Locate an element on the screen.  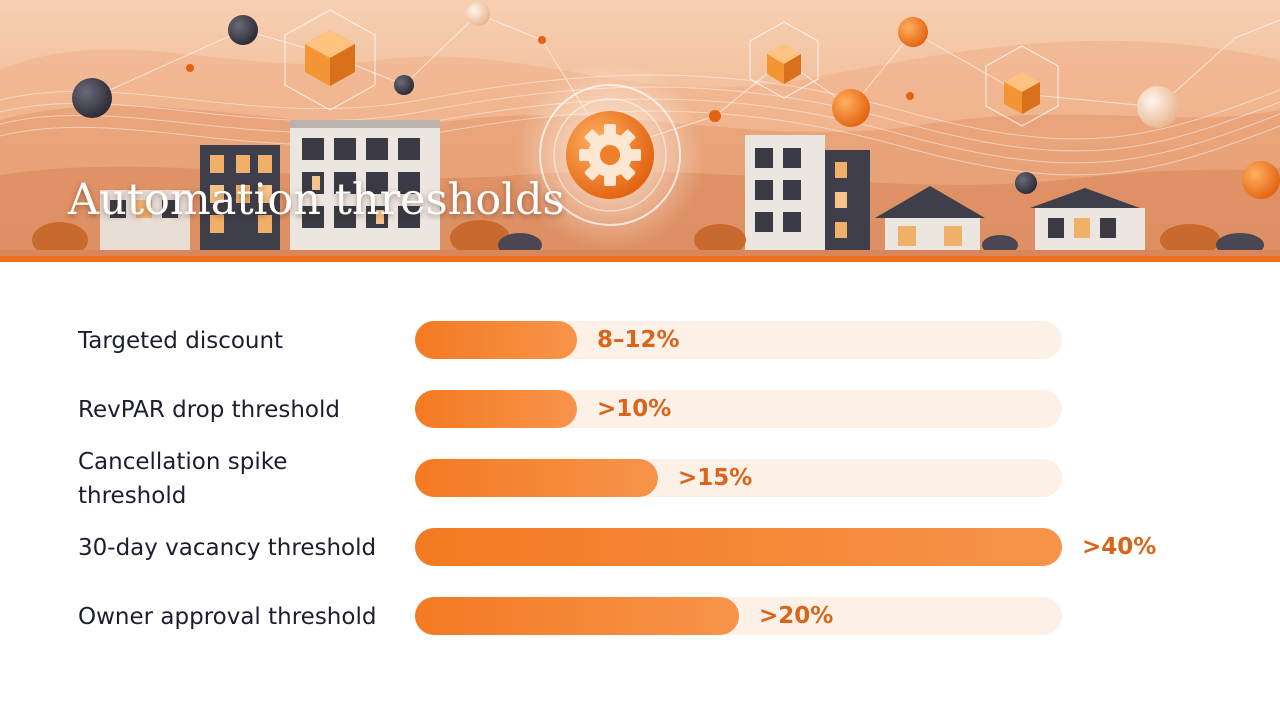
bar-label: Cancellation spike threshold is located at coordinates (183, 479).